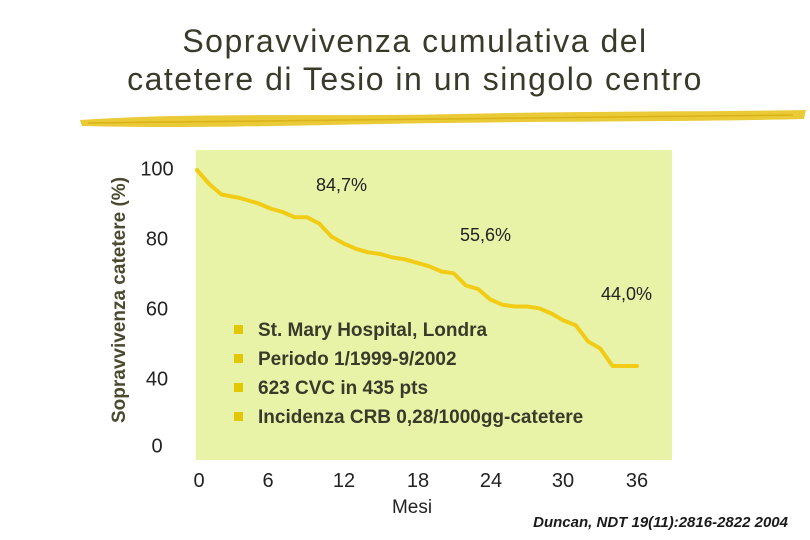 Image resolution: width=810 pixels, height=540 pixels. I want to click on x-axis-label: Mesi, so click(412, 507).